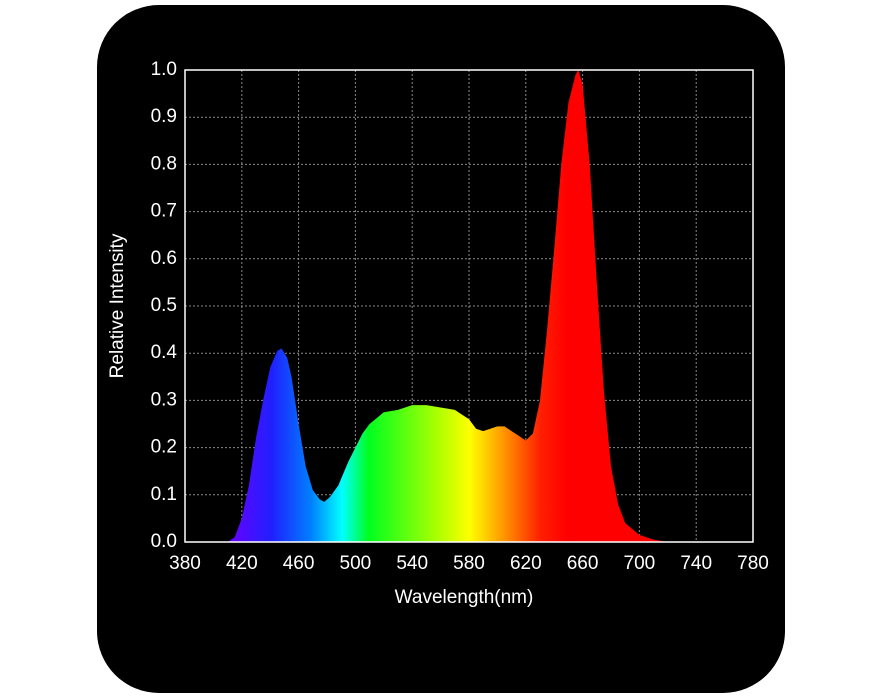 This screenshot has width=885, height=700. I want to click on y-tick-label: 0.8, so click(164, 163).